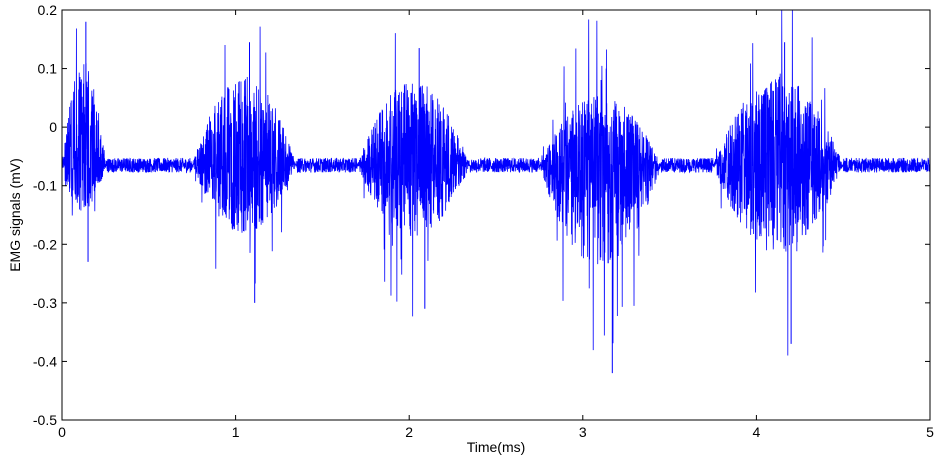 The height and width of the screenshot is (461, 941). What do you see at coordinates (45, 303) in the screenshot?
I see `y-tick-label: -0.3` at bounding box center [45, 303].